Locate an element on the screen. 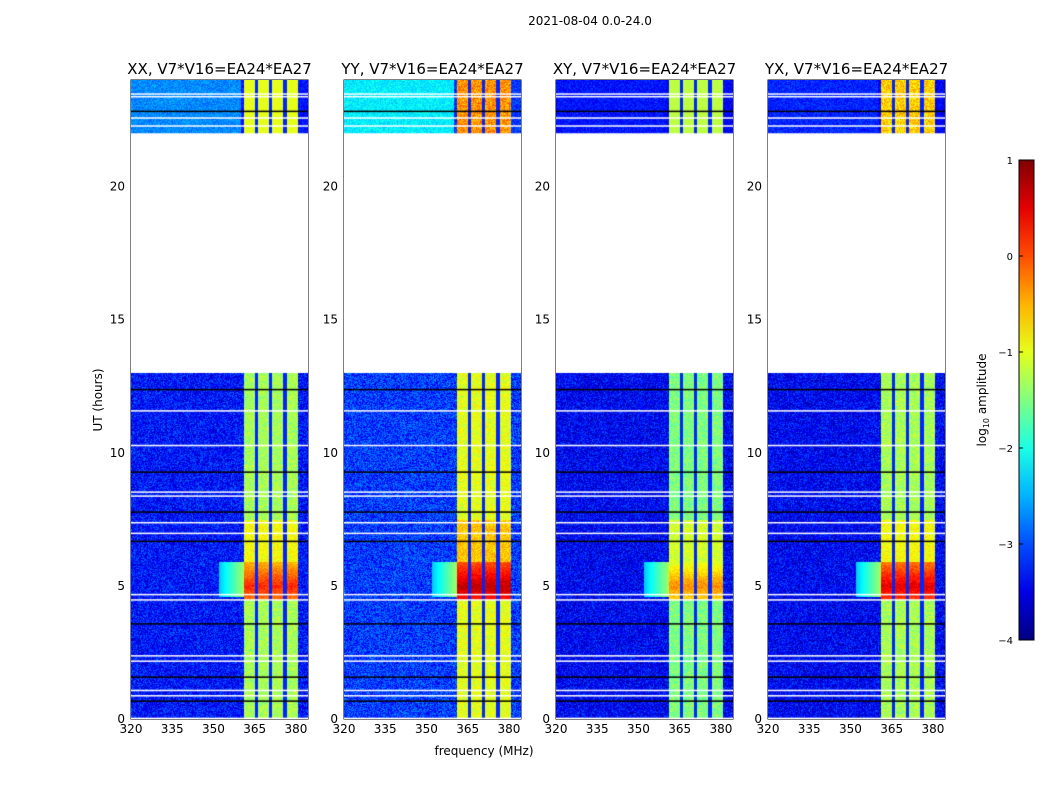 The height and width of the screenshot is (800, 1050). panel-title: YX, V7*V16=EA24*EA27 is located at coordinates (856, 69).